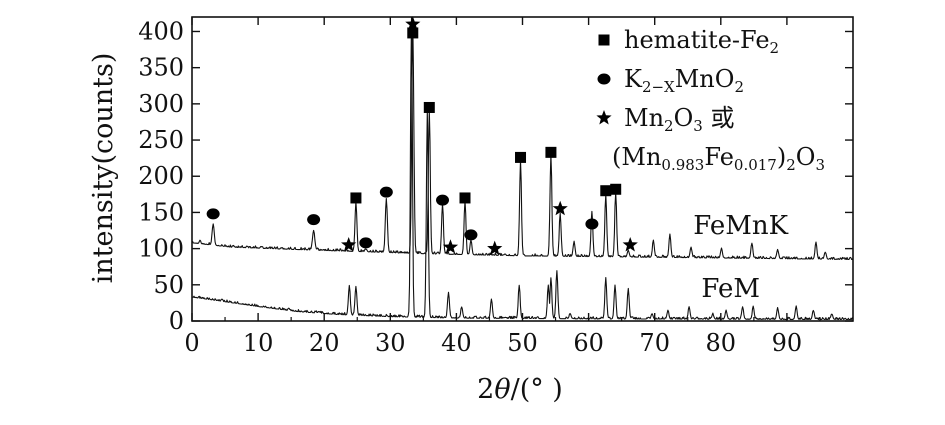  I want to click on legend-square-icon, so click(604, 40).